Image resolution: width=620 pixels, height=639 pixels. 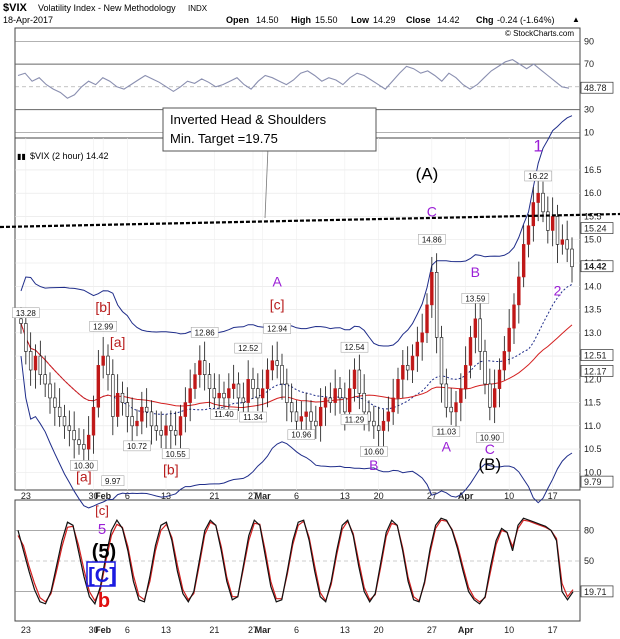 What do you see at coordinates (597, 591) in the screenshot?
I see `stoch-last-flag` at bounding box center [597, 591].